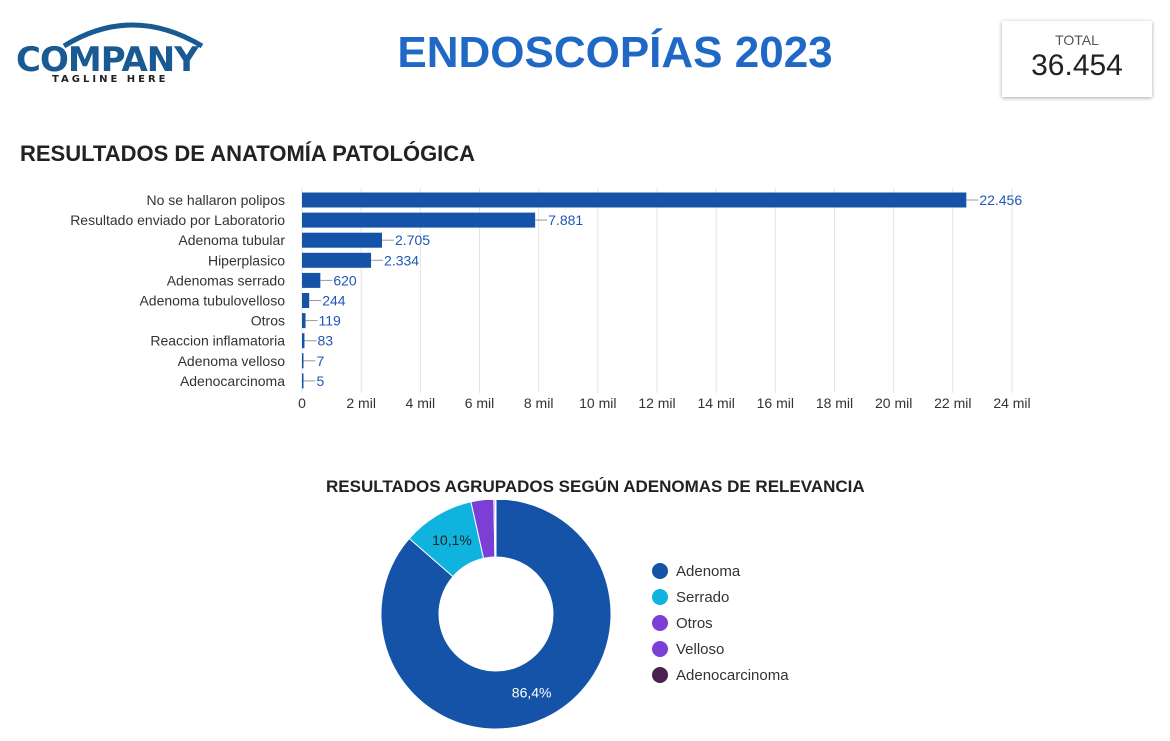  What do you see at coordinates (532, 692) in the screenshot?
I see `slice-label: 86,4%` at bounding box center [532, 692].